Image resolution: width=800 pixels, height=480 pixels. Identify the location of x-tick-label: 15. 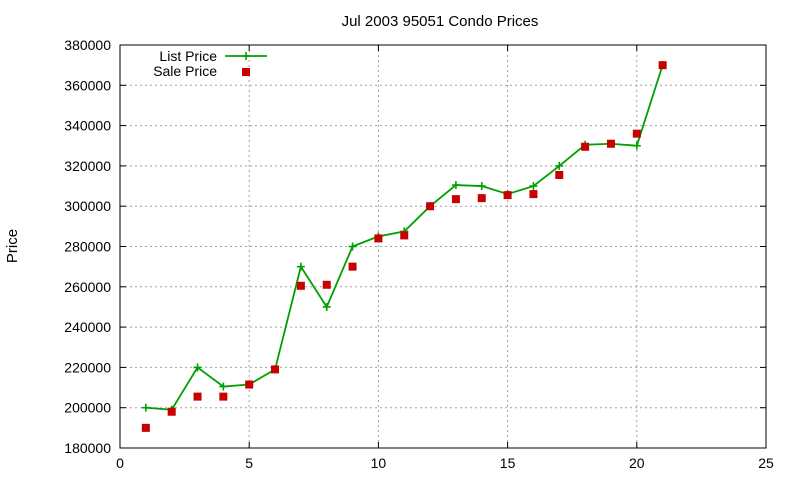
(508, 463).